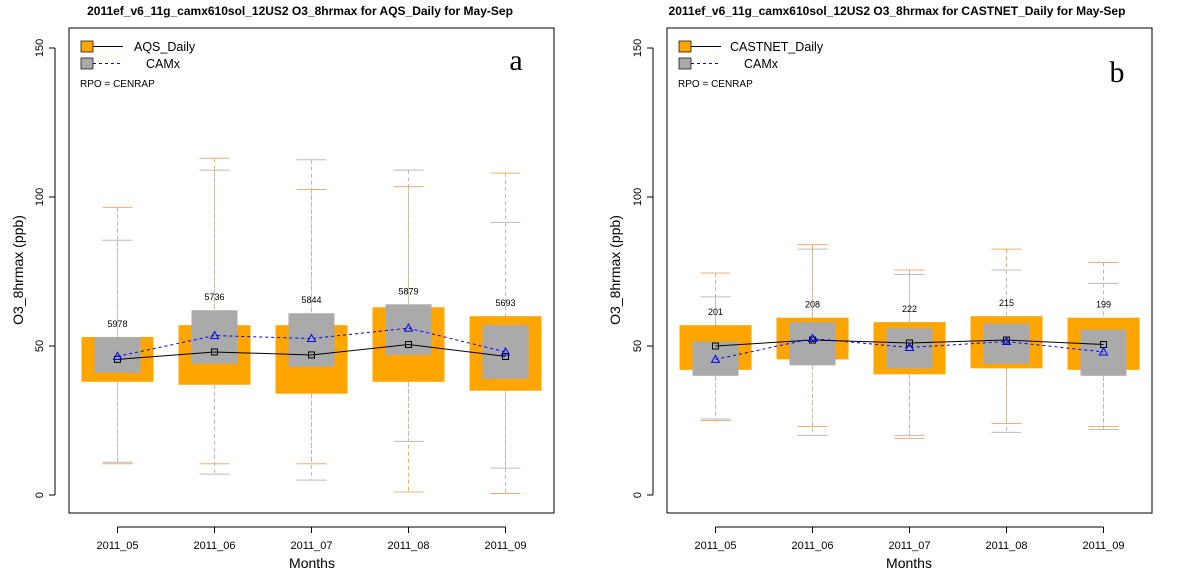  Describe the element at coordinates (138, 65) in the screenshot. I see `legend: AQS_Daily CAMx RPO = CENRAP` at that location.